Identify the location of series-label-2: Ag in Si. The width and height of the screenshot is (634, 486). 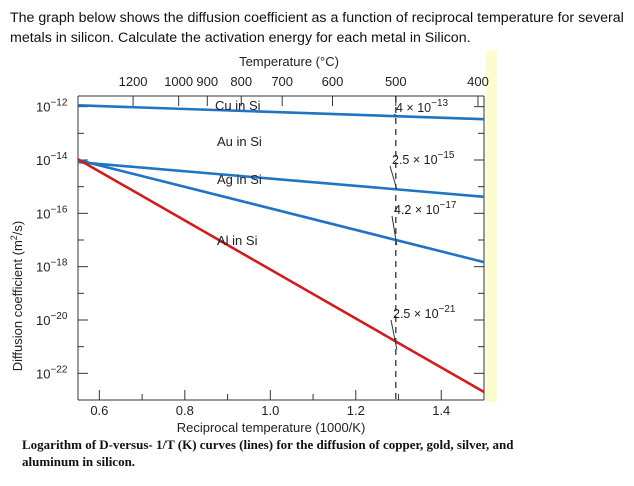
(239, 179).